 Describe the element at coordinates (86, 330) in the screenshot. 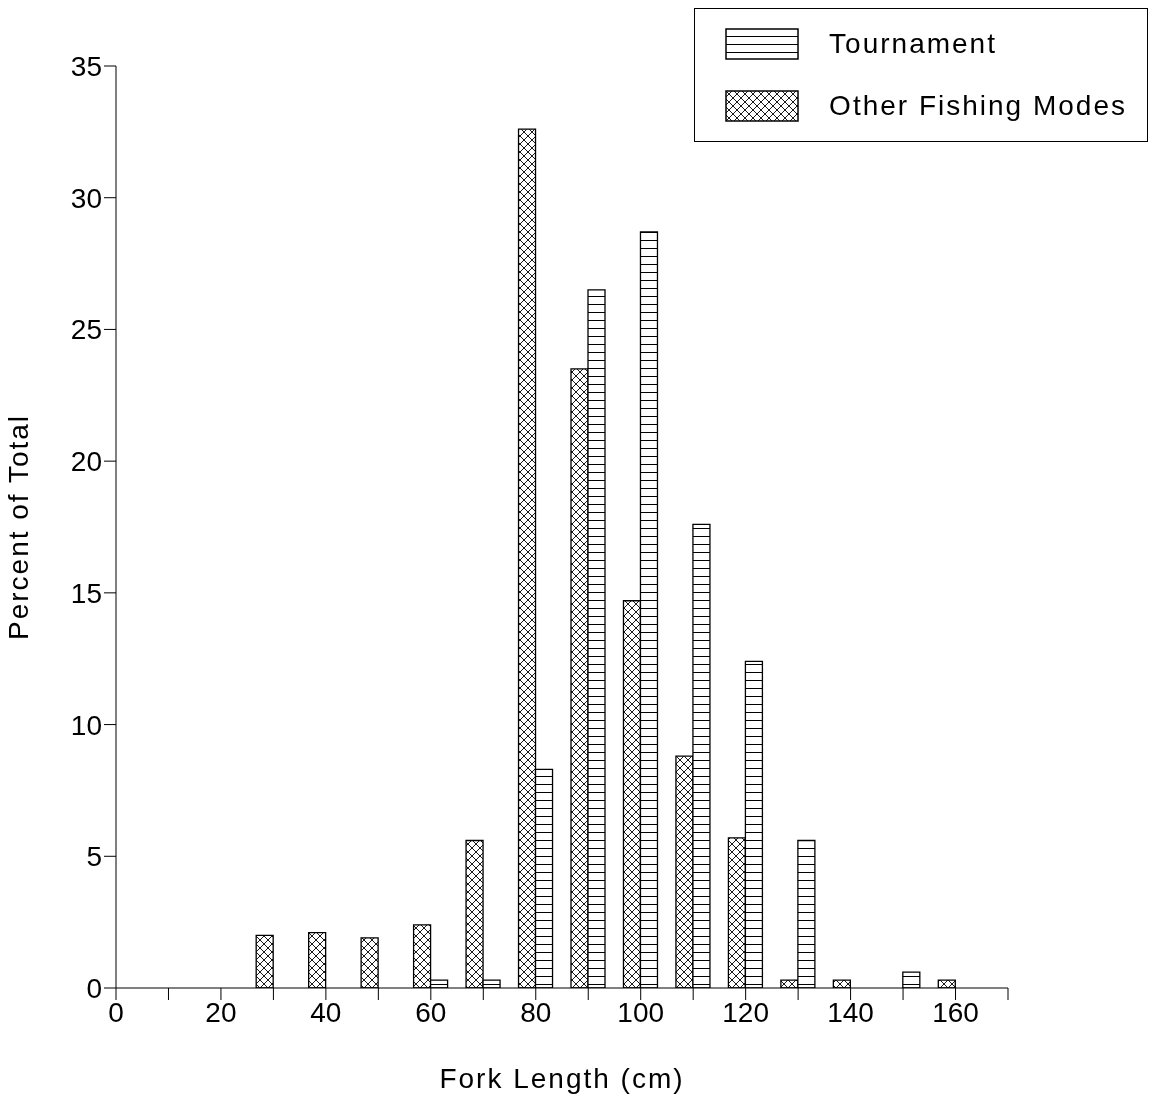

I see `y-tick-label: 25` at that location.